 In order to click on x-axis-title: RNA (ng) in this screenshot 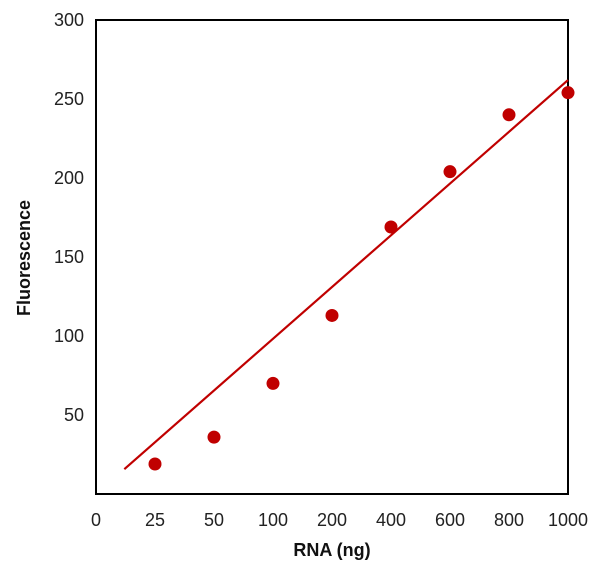, I will do `click(331, 550)`.